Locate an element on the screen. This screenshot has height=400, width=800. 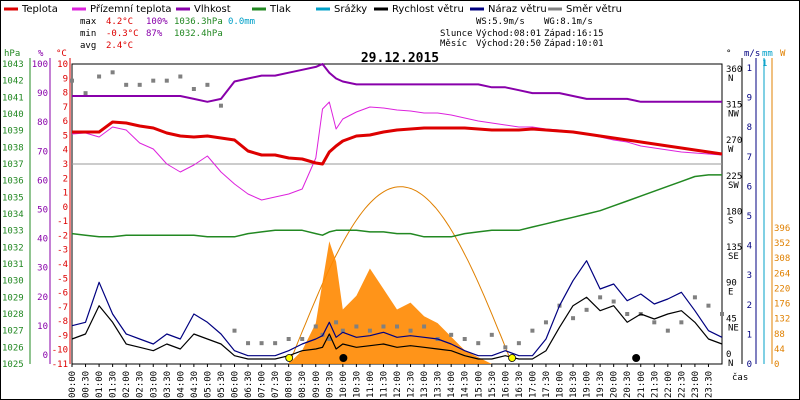
degree-tick-label: 360 is located at coordinates (734, 70).